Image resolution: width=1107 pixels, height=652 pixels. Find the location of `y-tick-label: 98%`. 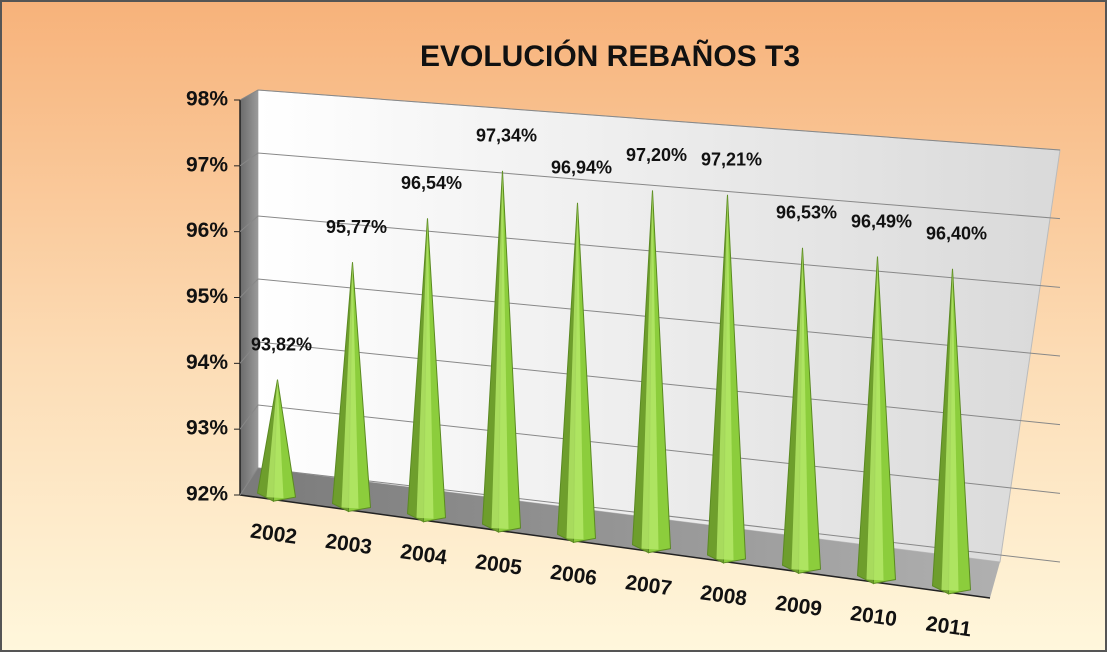

y-tick-label: 98% is located at coordinates (207, 99).